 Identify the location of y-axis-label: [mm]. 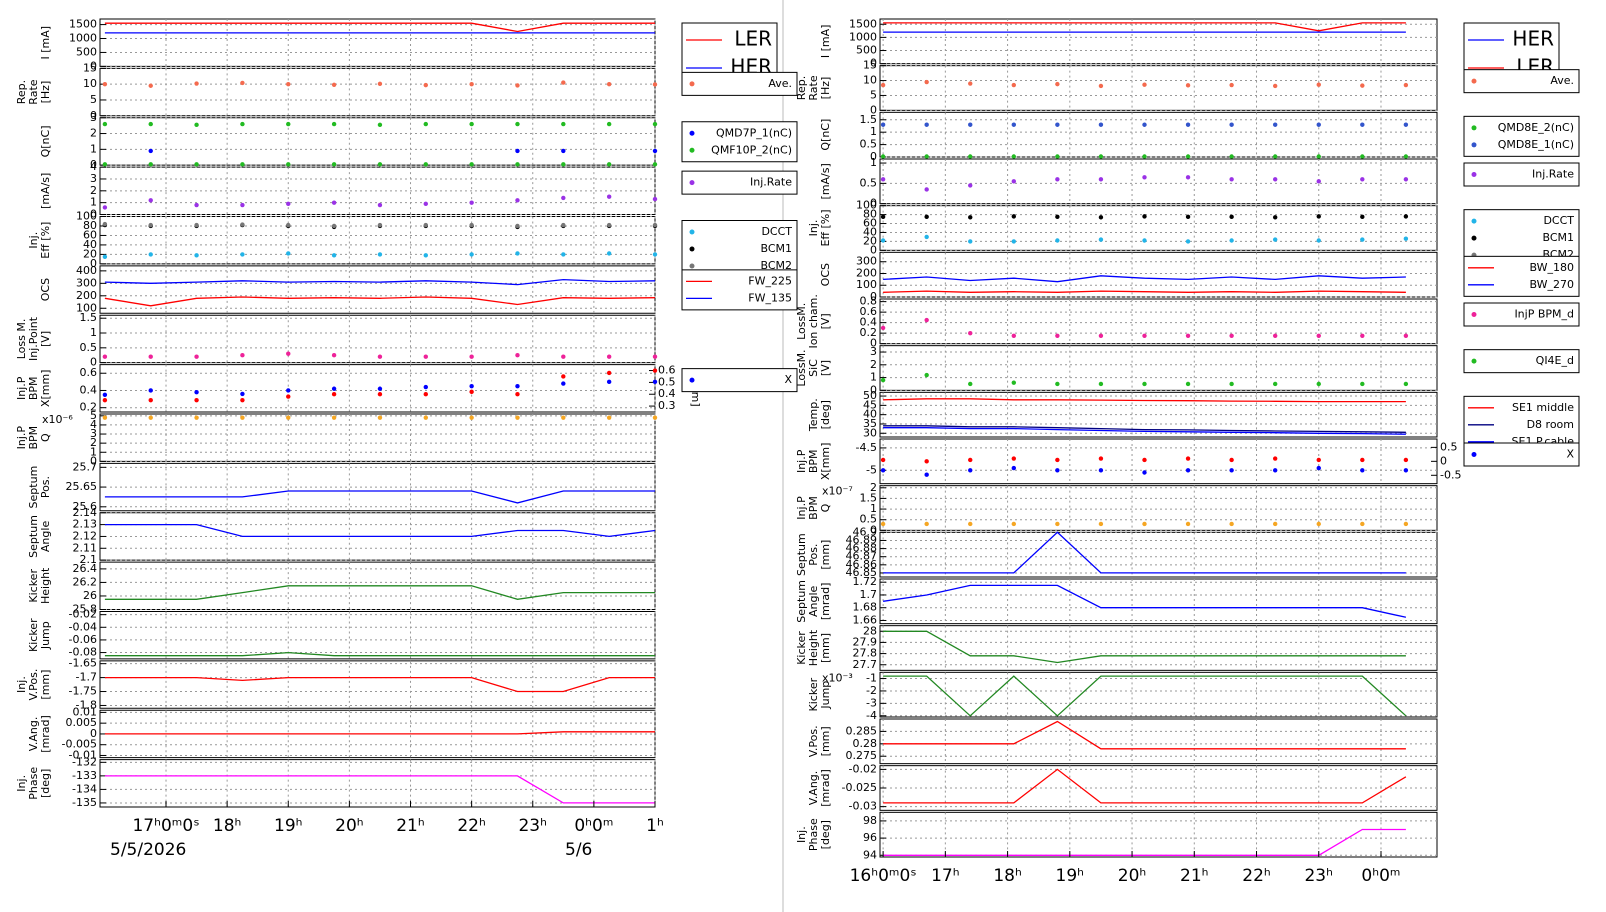
(825, 555).